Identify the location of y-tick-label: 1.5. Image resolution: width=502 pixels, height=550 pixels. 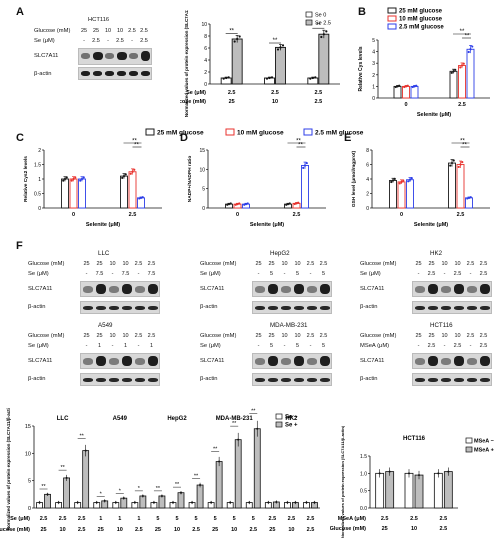
(363, 457).